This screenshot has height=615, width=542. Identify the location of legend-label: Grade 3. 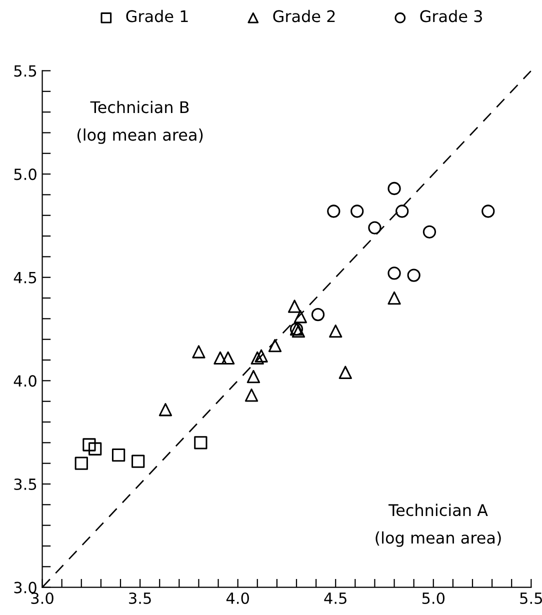
(451, 16).